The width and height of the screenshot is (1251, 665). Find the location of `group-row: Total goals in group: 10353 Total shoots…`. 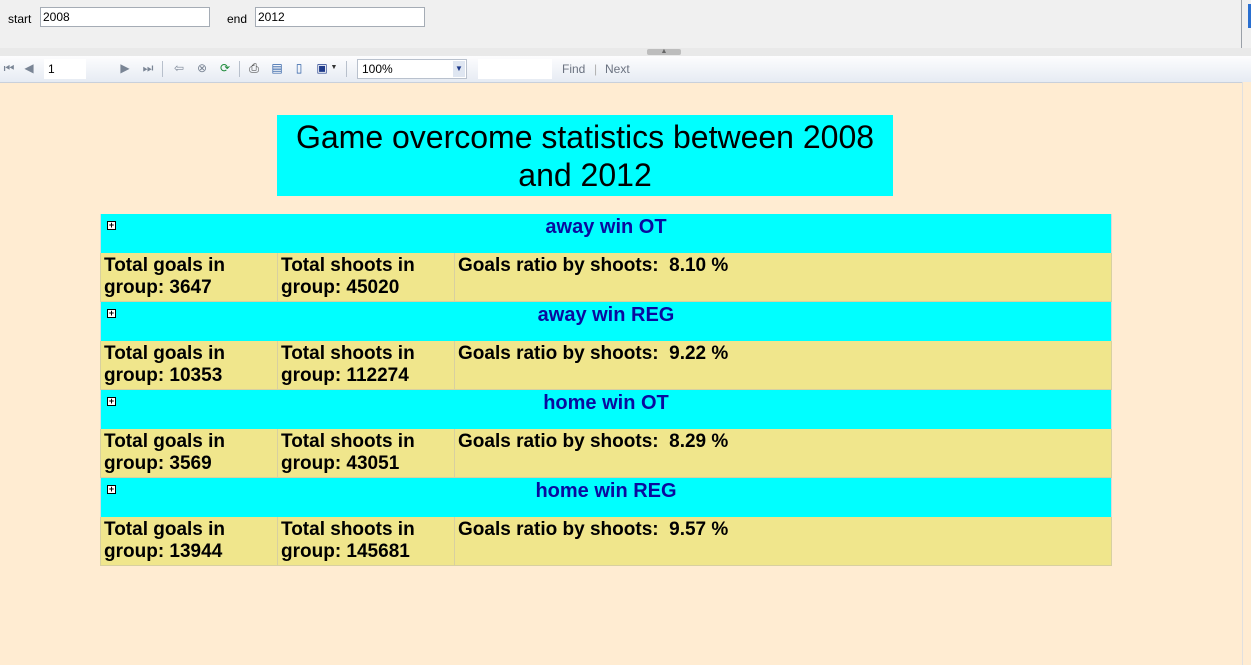

group-row: Total goals in group: 10353 Total shoots… is located at coordinates (606, 365).